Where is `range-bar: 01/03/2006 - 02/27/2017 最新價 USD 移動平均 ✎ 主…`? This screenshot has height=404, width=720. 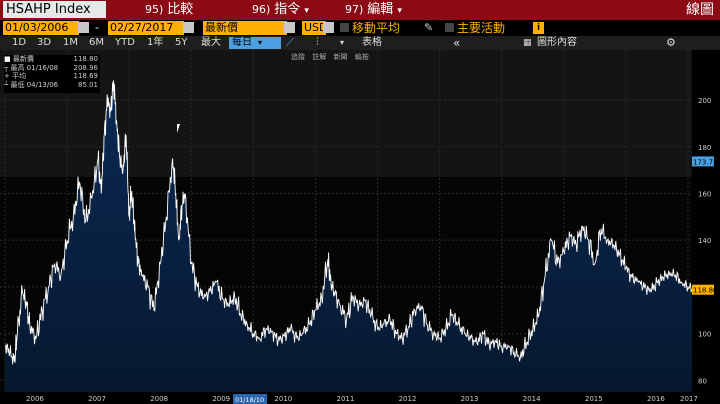
range-bar: 01/03/2006 - 02/27/2017 最新價 USD 移動平均 ✎ 主… is located at coordinates (360, 28).